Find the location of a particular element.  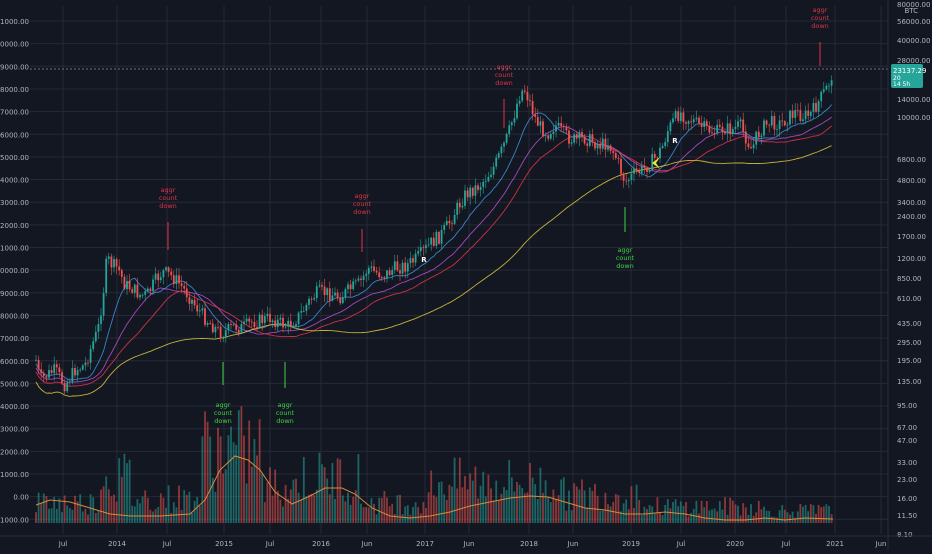

left-axis-tick-label: 12000.00 is located at coordinates (14, 226).